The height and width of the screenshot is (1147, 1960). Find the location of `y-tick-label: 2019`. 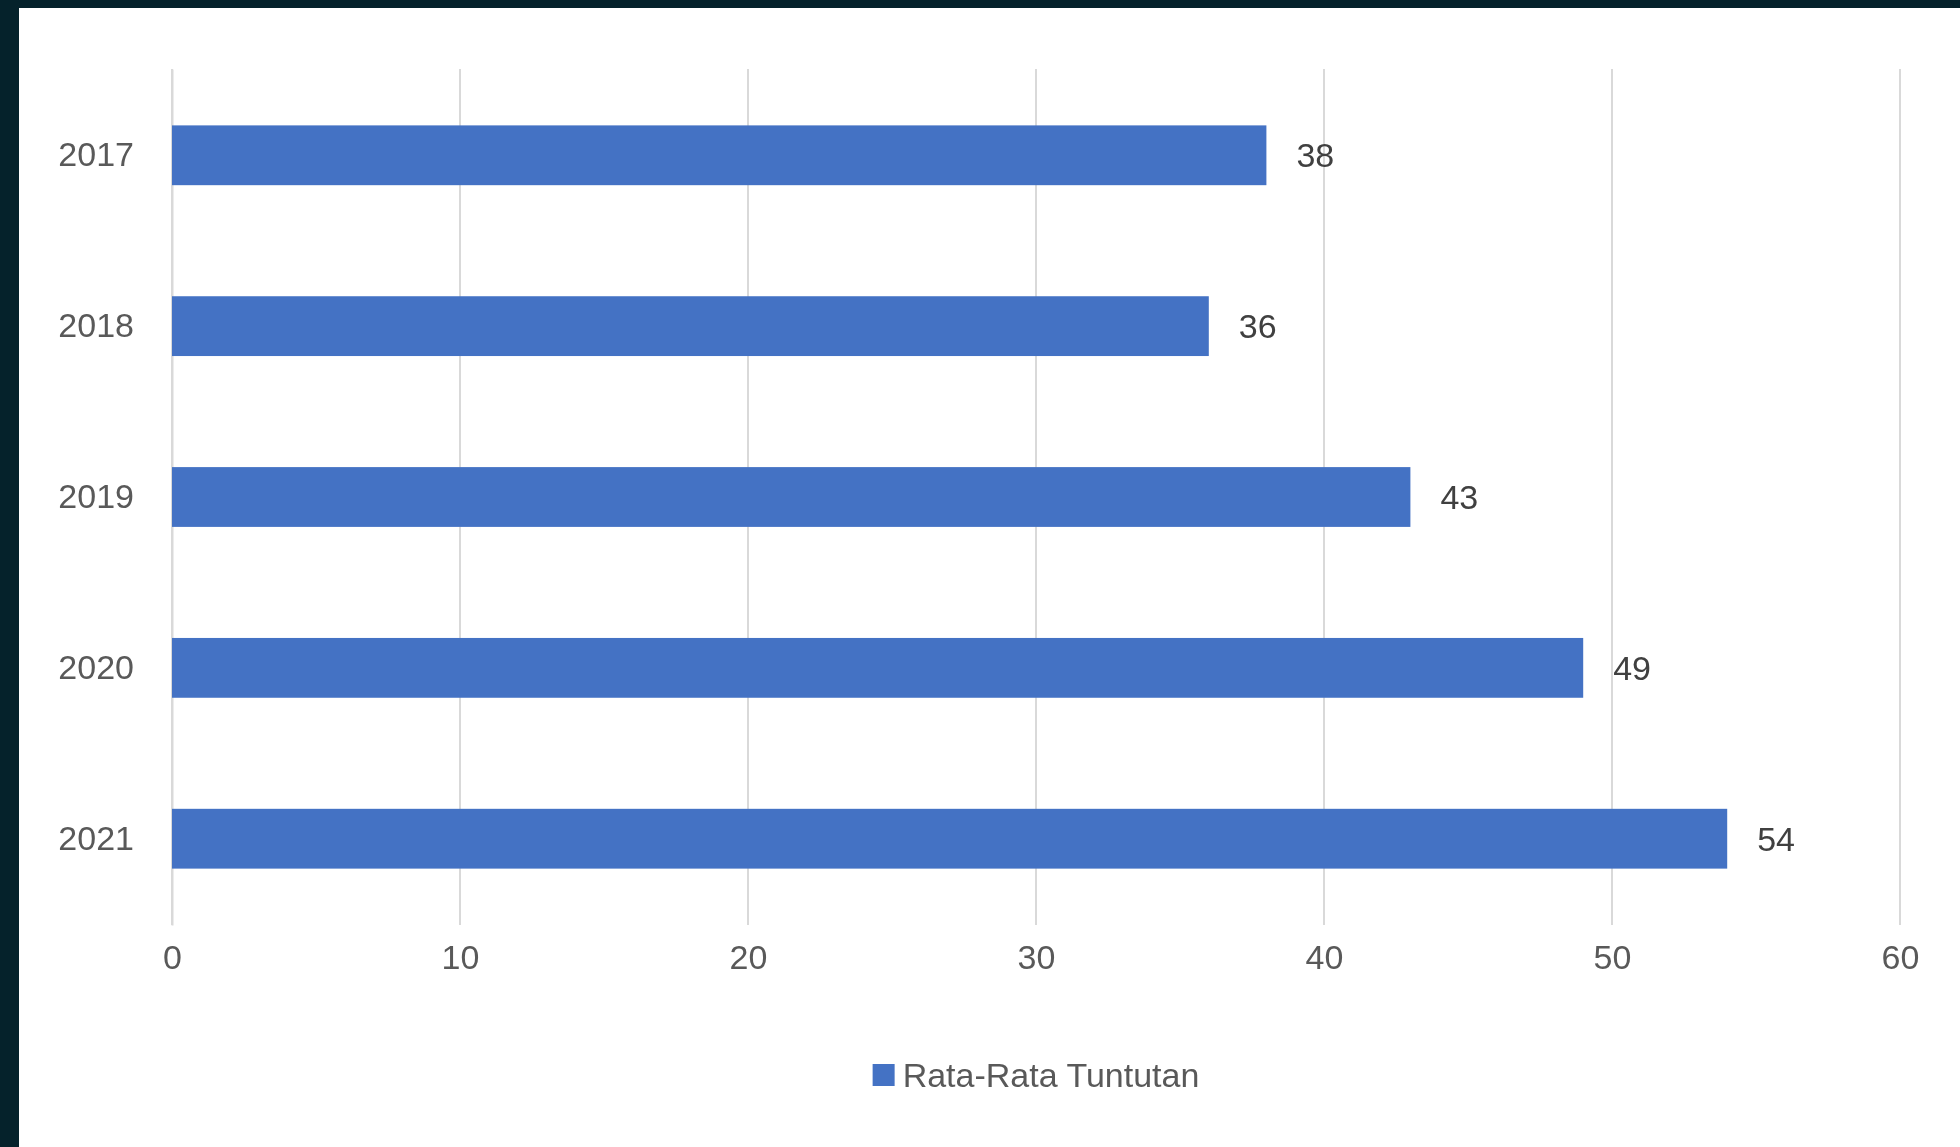

y-tick-label: 2019 is located at coordinates (96, 495).